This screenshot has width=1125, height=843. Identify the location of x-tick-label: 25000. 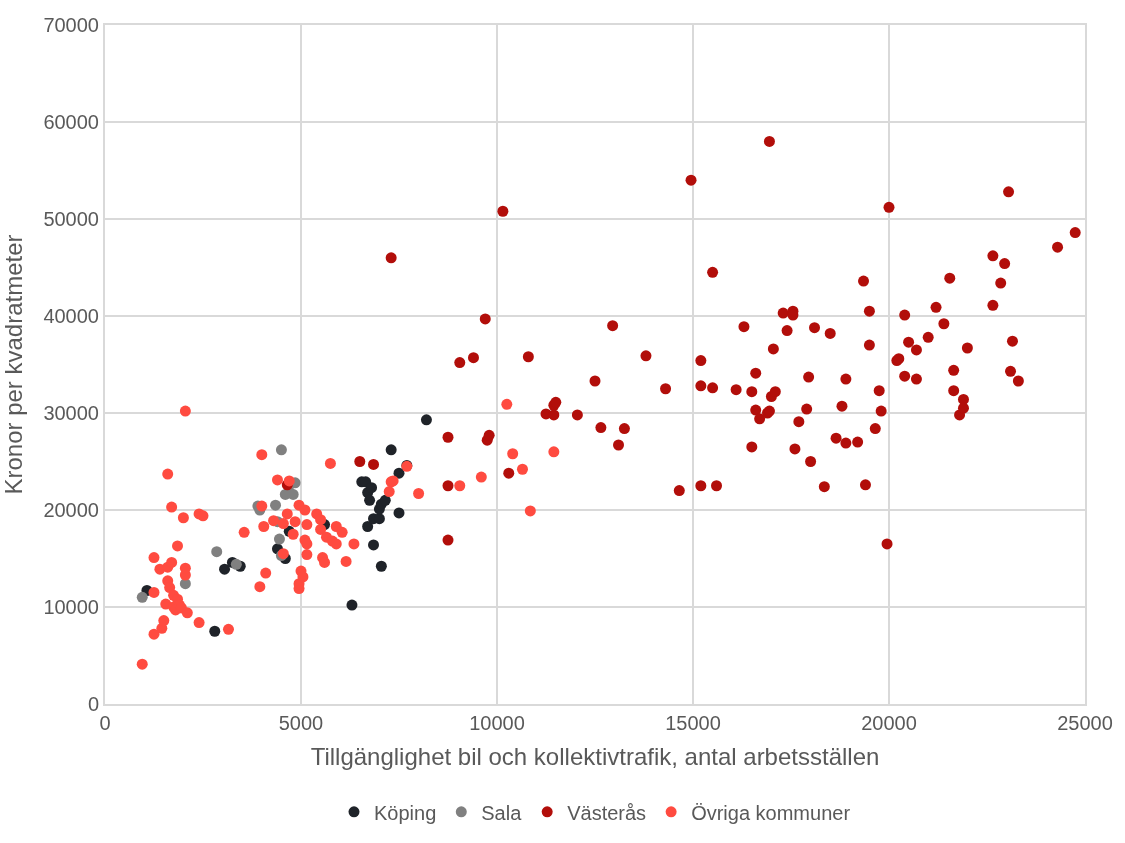
(1085, 723).